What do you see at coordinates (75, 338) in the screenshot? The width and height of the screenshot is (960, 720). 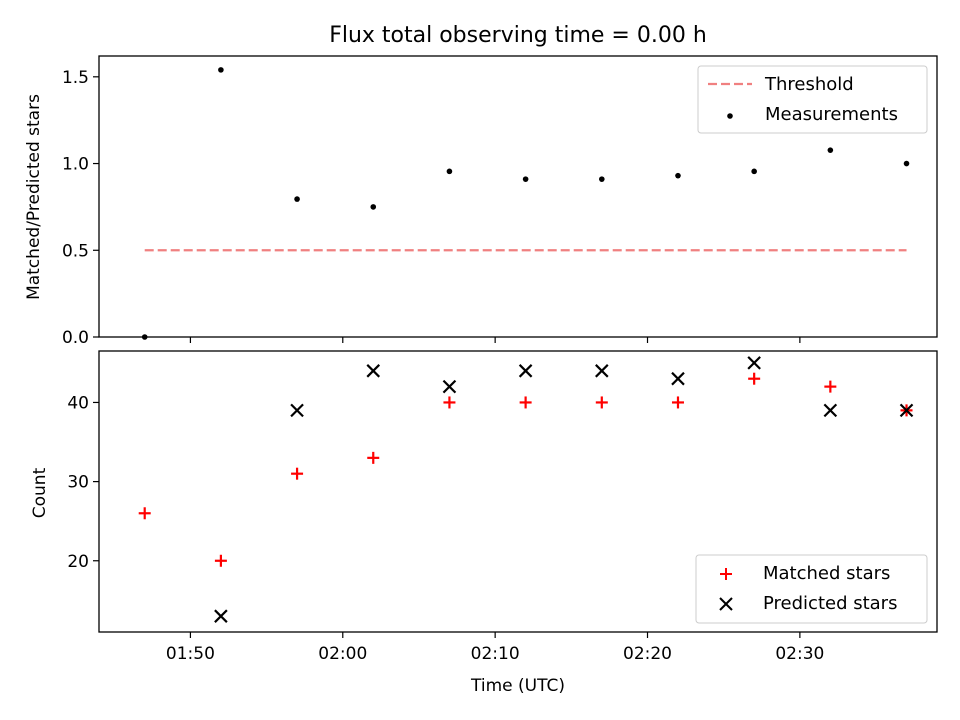 I see `y-tick-label: 0.0` at bounding box center [75, 338].